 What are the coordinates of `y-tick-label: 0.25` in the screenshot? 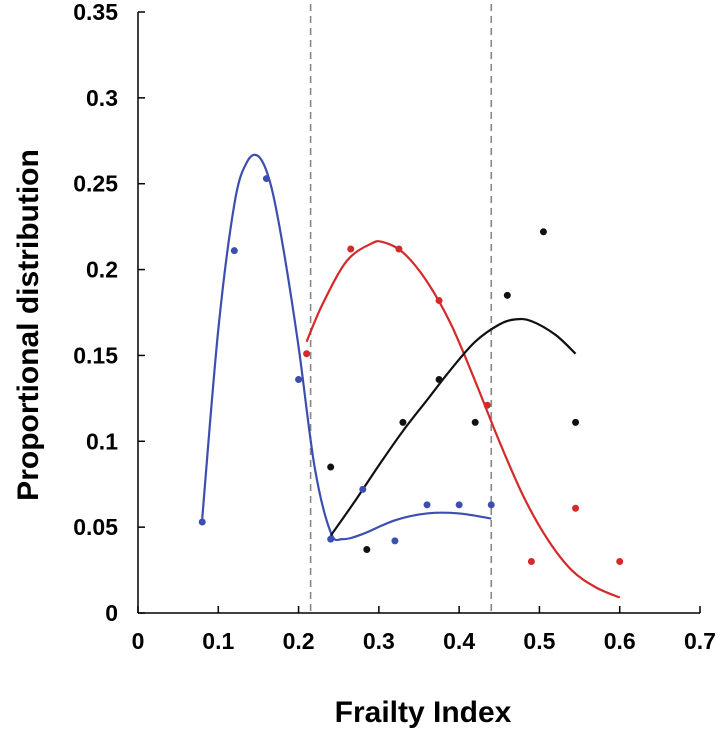 It's located at (95, 184).